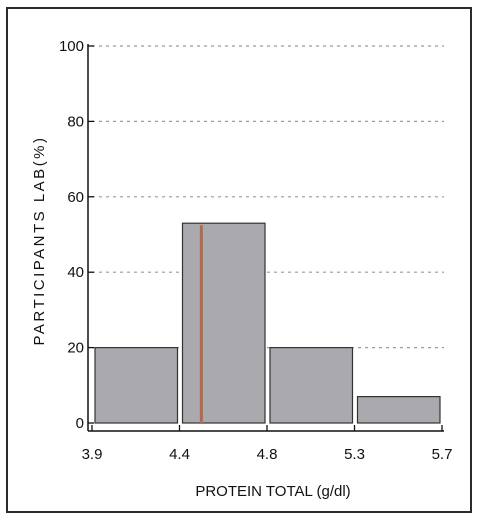 This screenshot has width=478, height=520. What do you see at coordinates (267, 454) in the screenshot?
I see `x-tick-label-4.8: 4.8` at bounding box center [267, 454].